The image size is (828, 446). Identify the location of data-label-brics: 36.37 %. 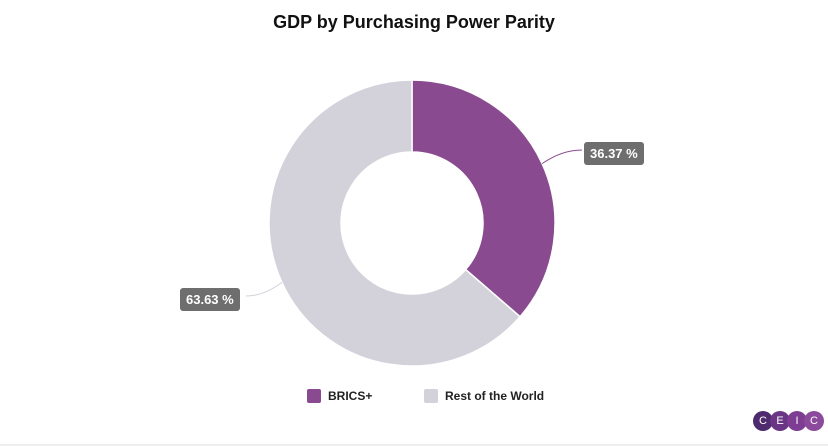
(614, 153).